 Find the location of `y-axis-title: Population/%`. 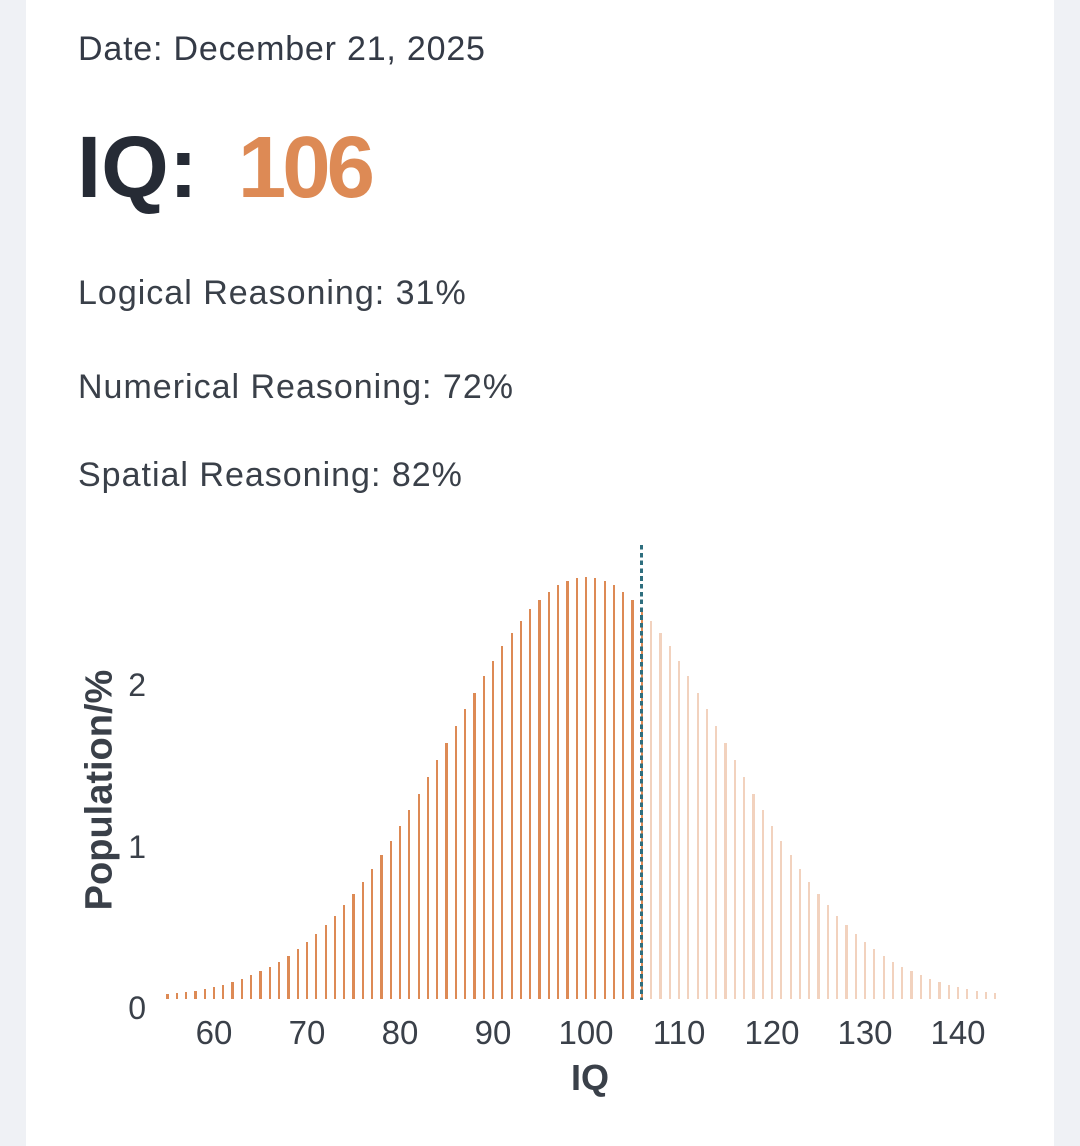

y-axis-title: Population/% is located at coordinates (99, 790).